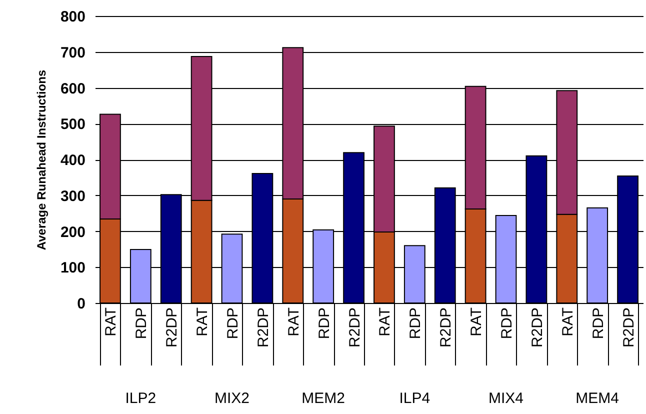 This screenshot has width=646, height=414. Describe the element at coordinates (73, 125) in the screenshot. I see `y-tick-label: 500` at that location.